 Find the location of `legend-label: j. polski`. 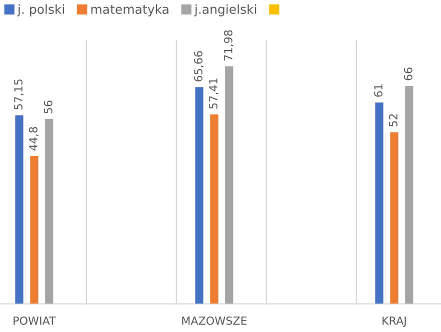

legend-label: j. polski is located at coordinates (40, 10).